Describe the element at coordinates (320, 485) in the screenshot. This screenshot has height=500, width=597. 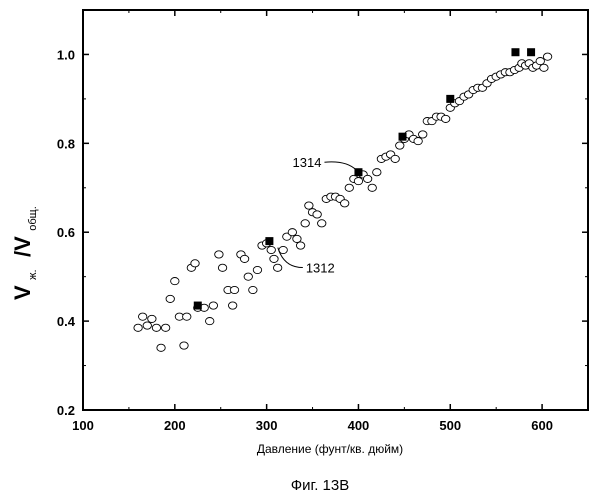
I see `figure-caption: Фиг. 13B` at that location.